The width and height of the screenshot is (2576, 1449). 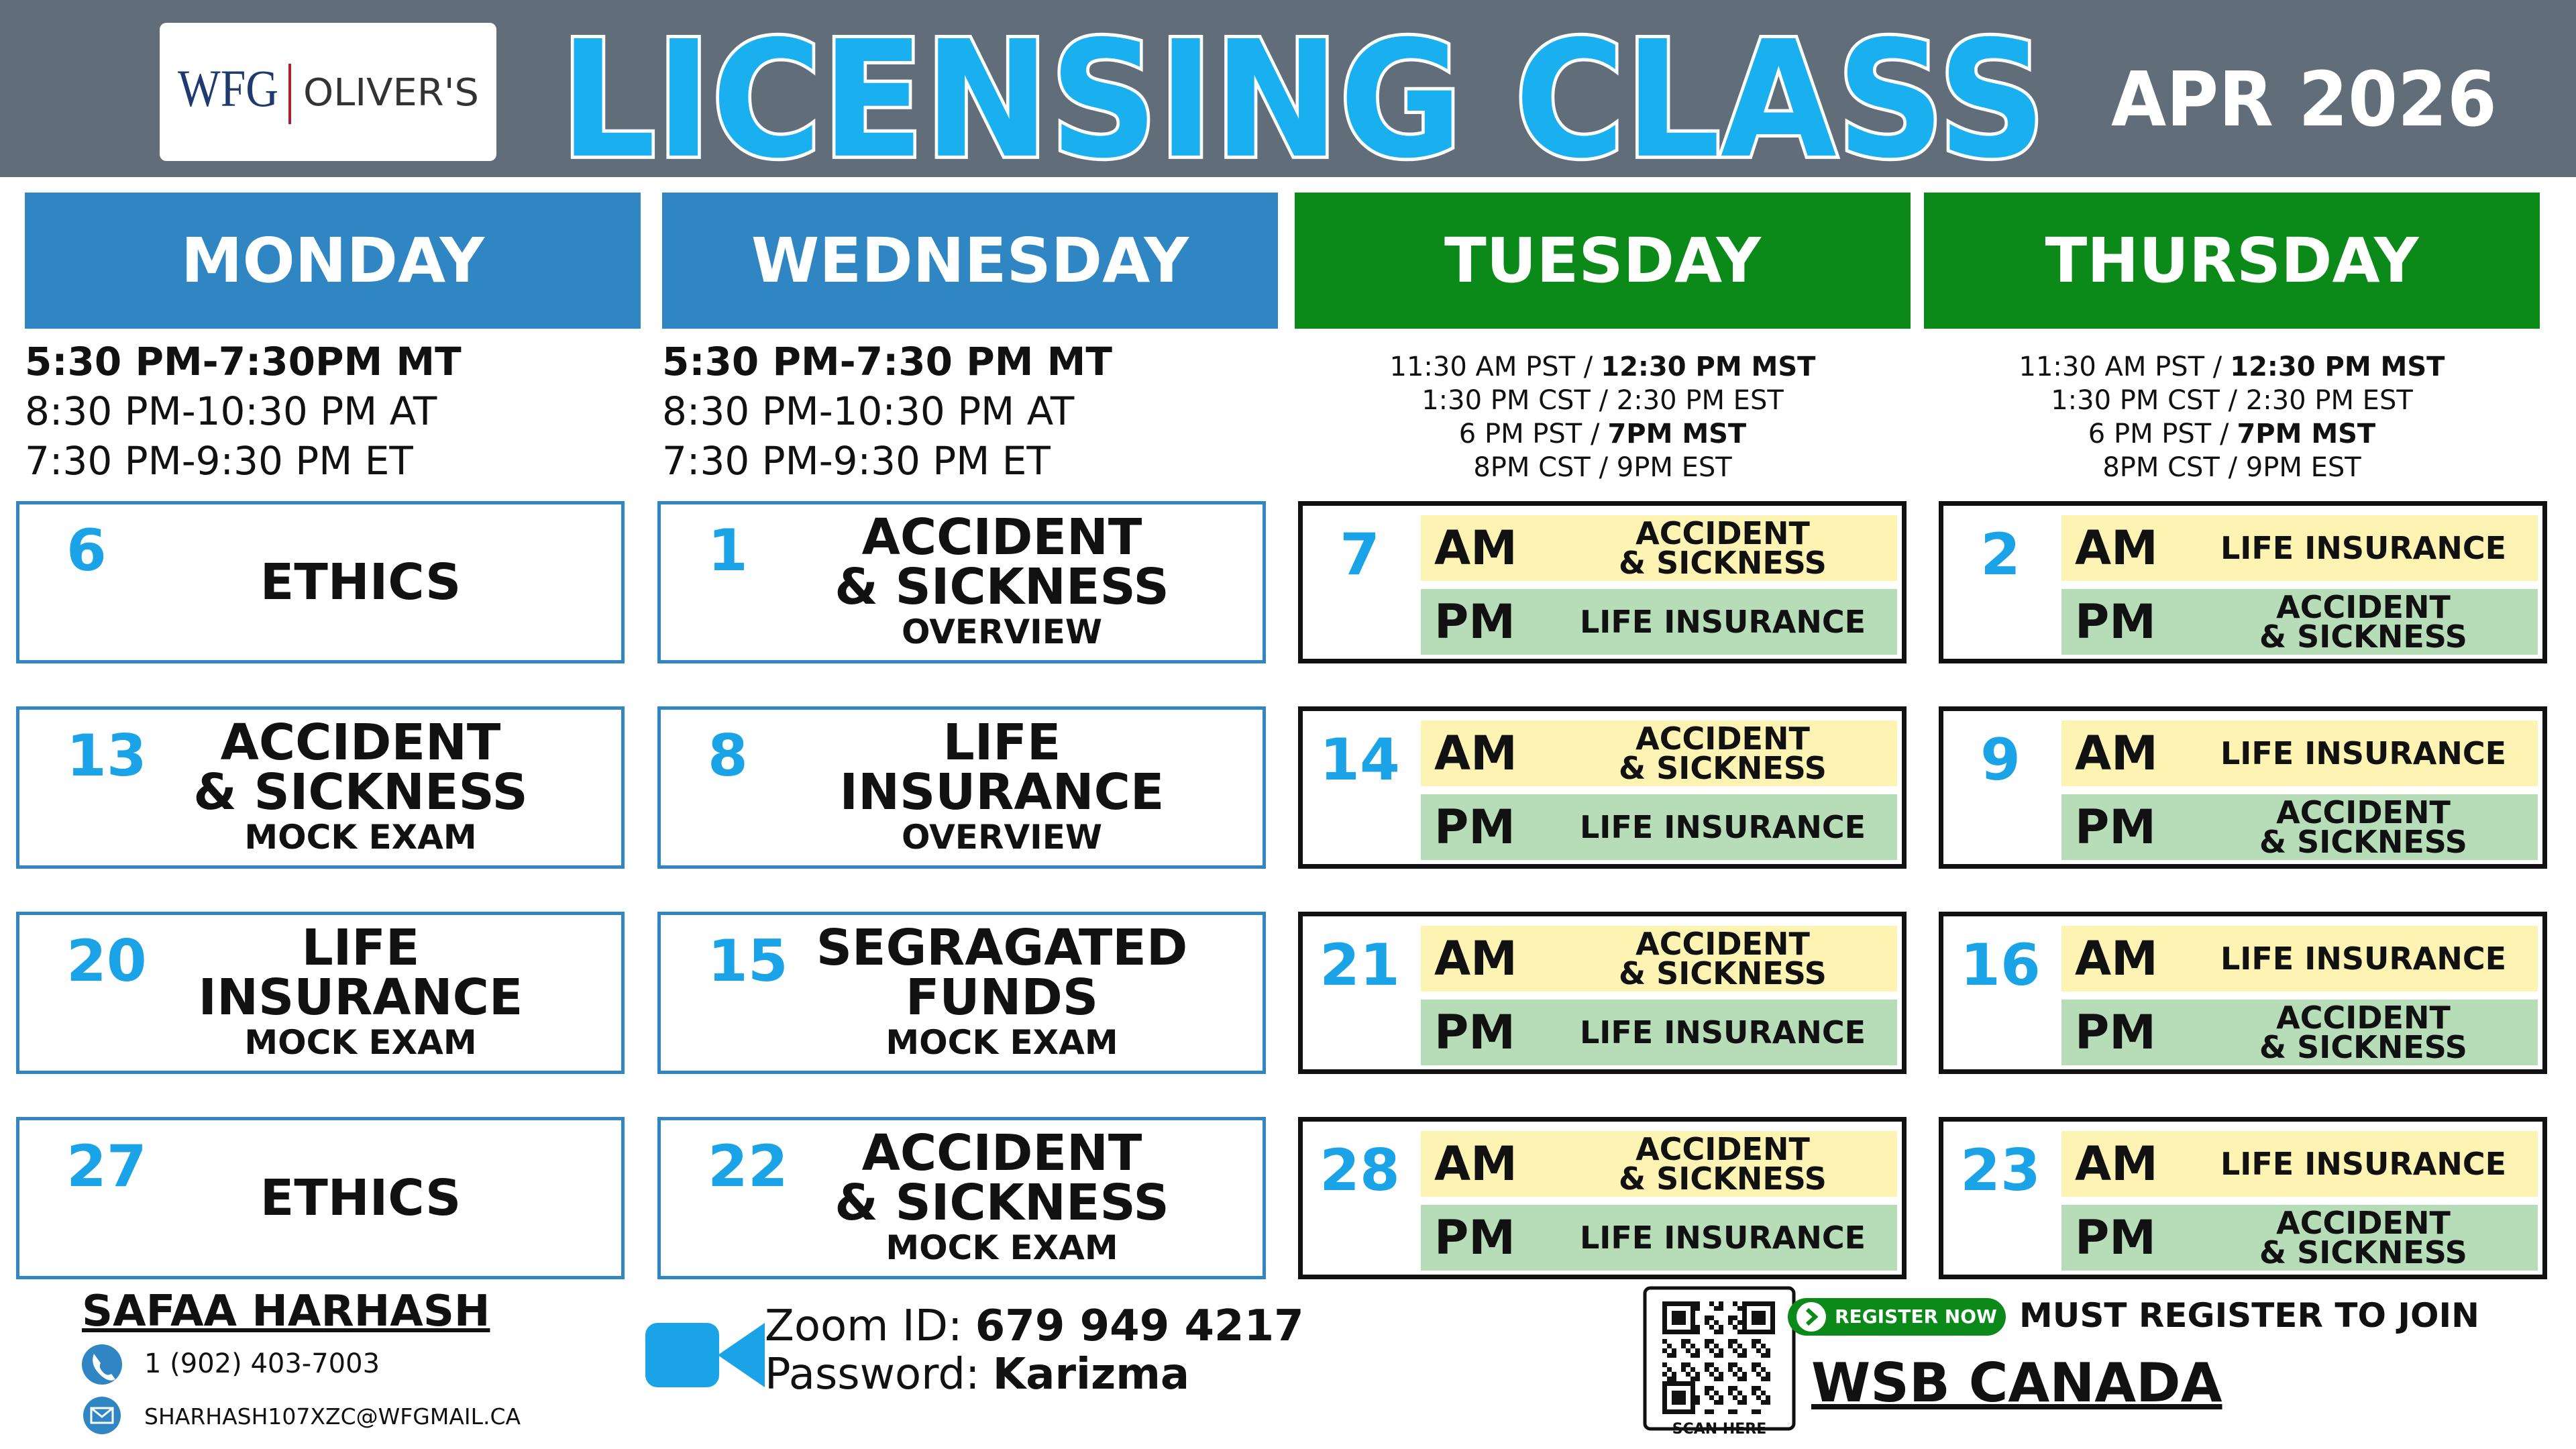 What do you see at coordinates (970, 411) in the screenshot?
I see `time-line: 8:30 PM-10:30 PM AT` at bounding box center [970, 411].